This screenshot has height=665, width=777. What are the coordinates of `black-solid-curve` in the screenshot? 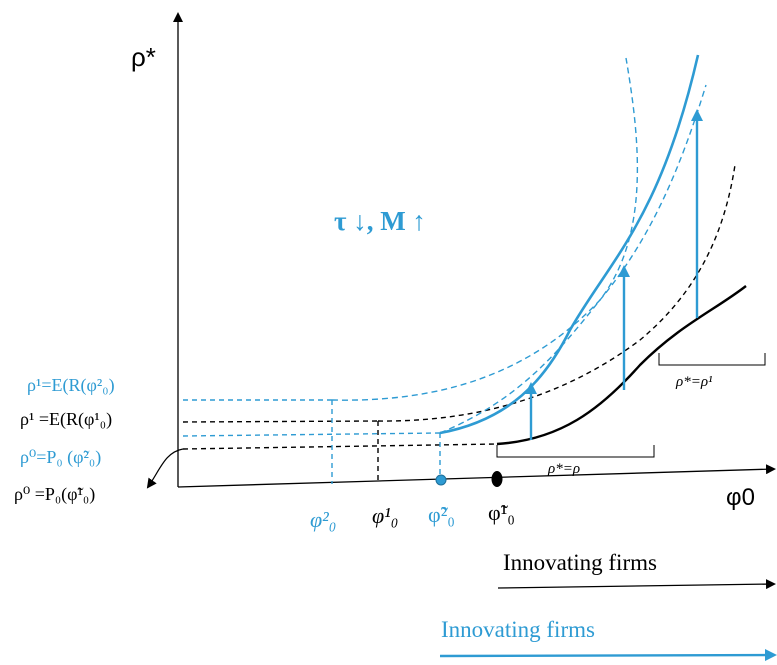 It's located at (621, 365).